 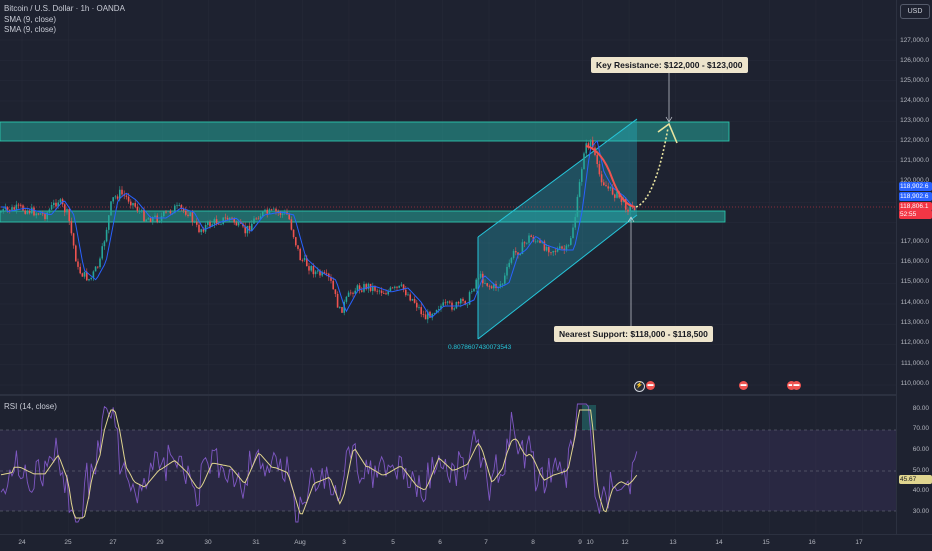 I want to click on price-tick: 117,000.0, so click(x=914, y=241).